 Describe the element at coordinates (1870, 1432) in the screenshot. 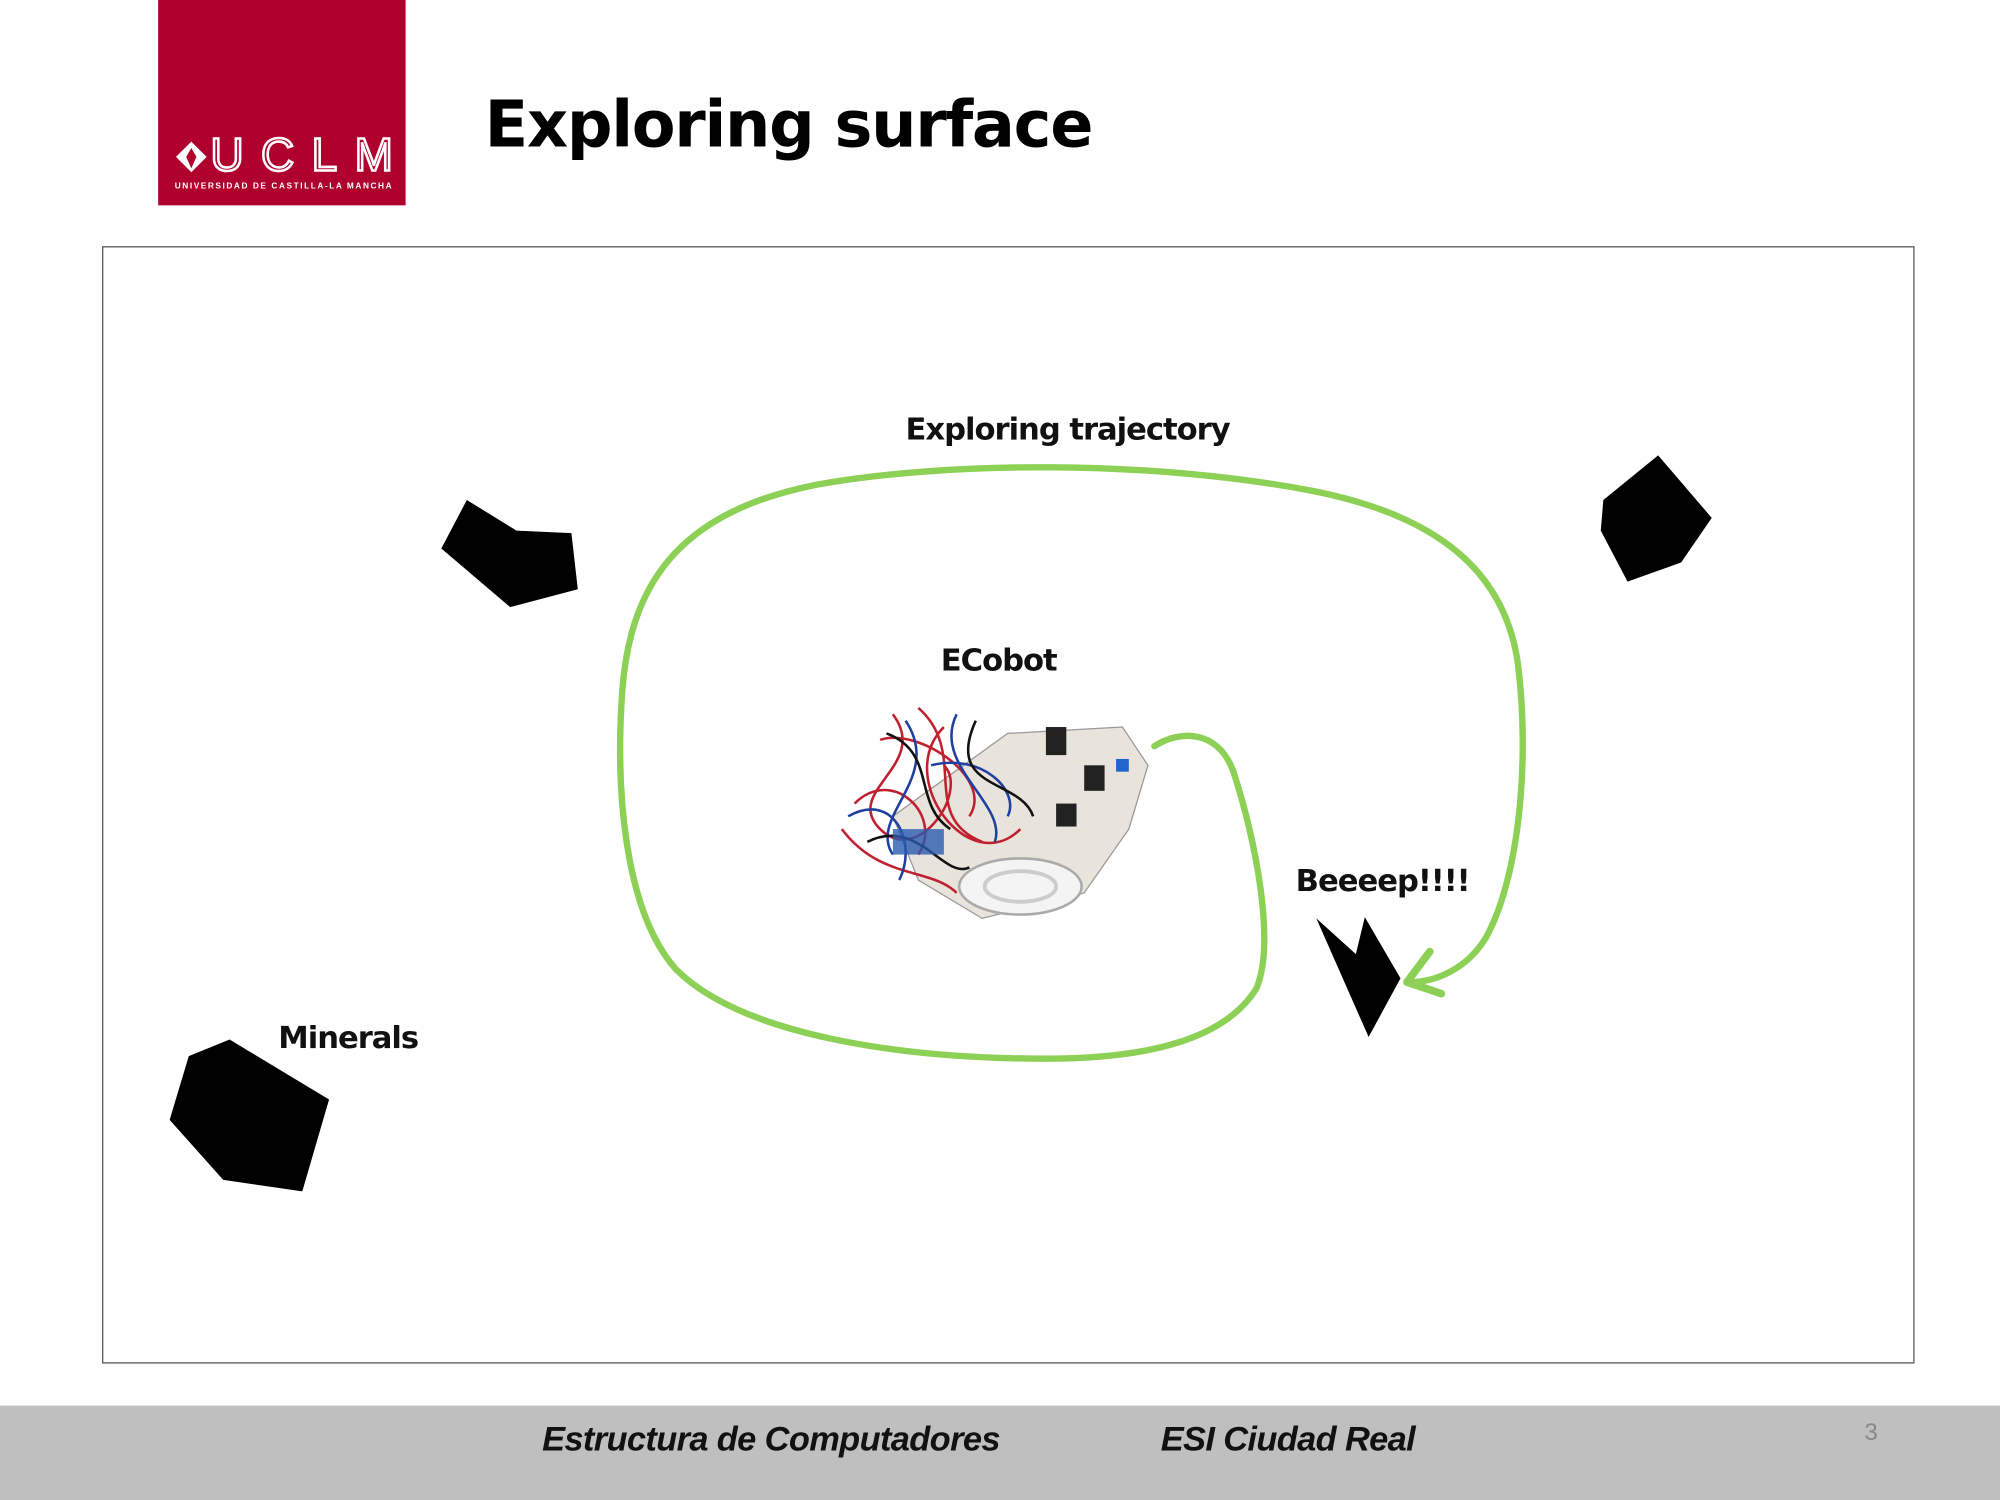

I see `page-number: 3` at that location.